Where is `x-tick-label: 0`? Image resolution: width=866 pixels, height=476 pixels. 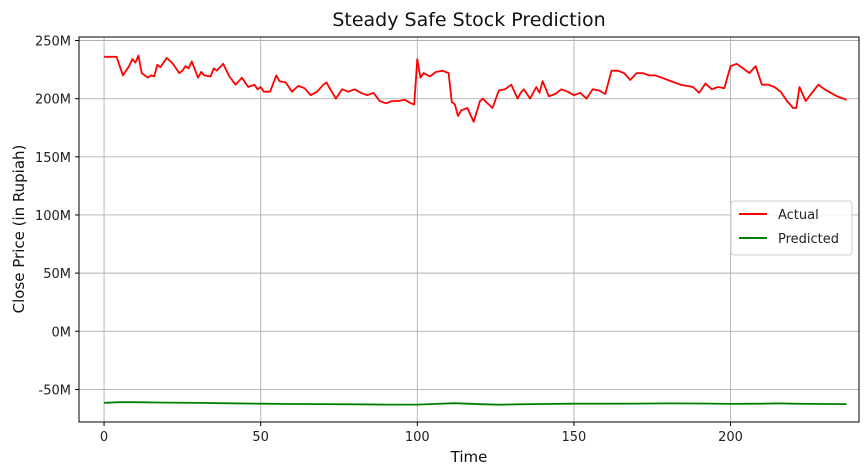 x-tick-label: 0 is located at coordinates (104, 437).